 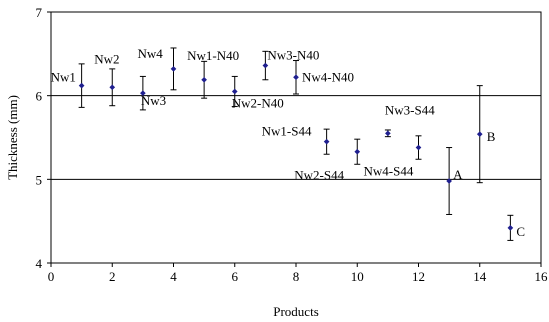 What do you see at coordinates (39, 12) in the screenshot?
I see `y-tick-label: 7` at bounding box center [39, 12].